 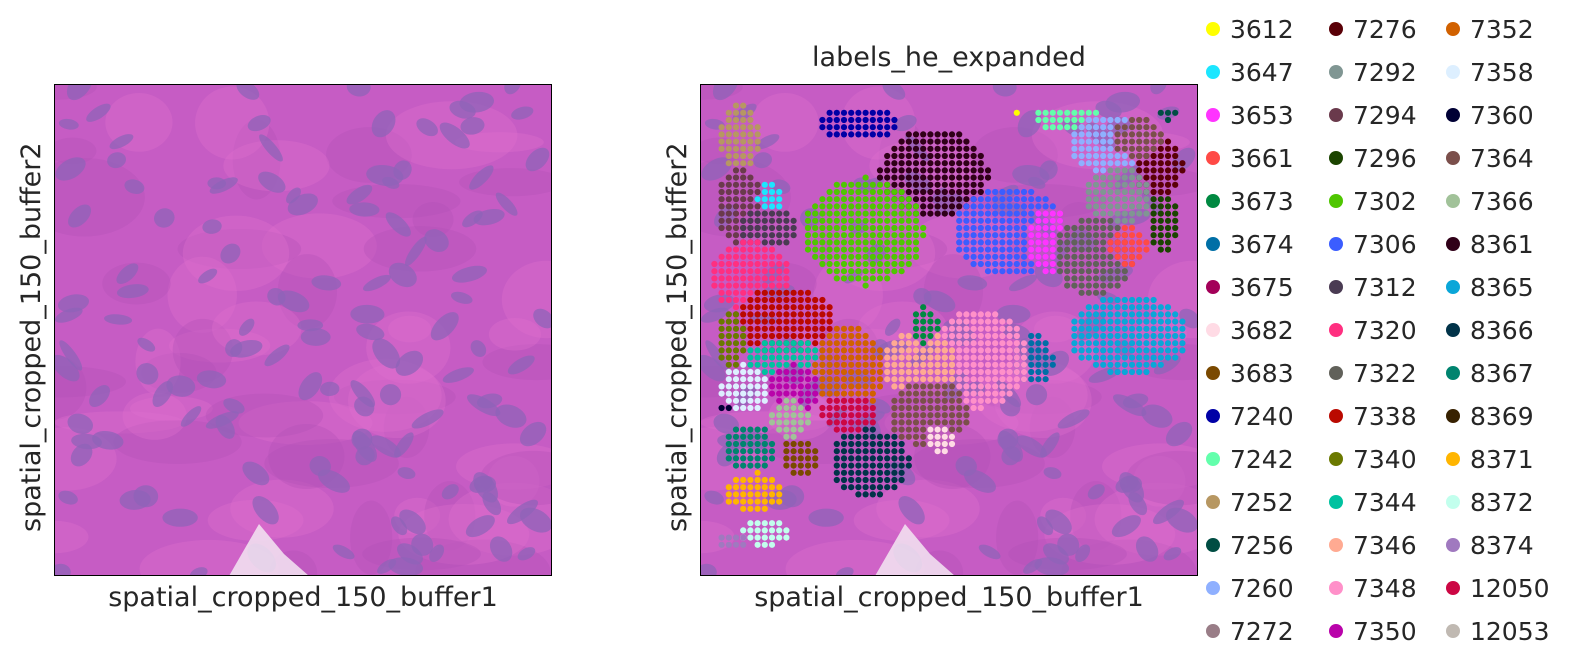 What do you see at coordinates (1213, 373) in the screenshot?
I see `legend-swatch` at bounding box center [1213, 373].